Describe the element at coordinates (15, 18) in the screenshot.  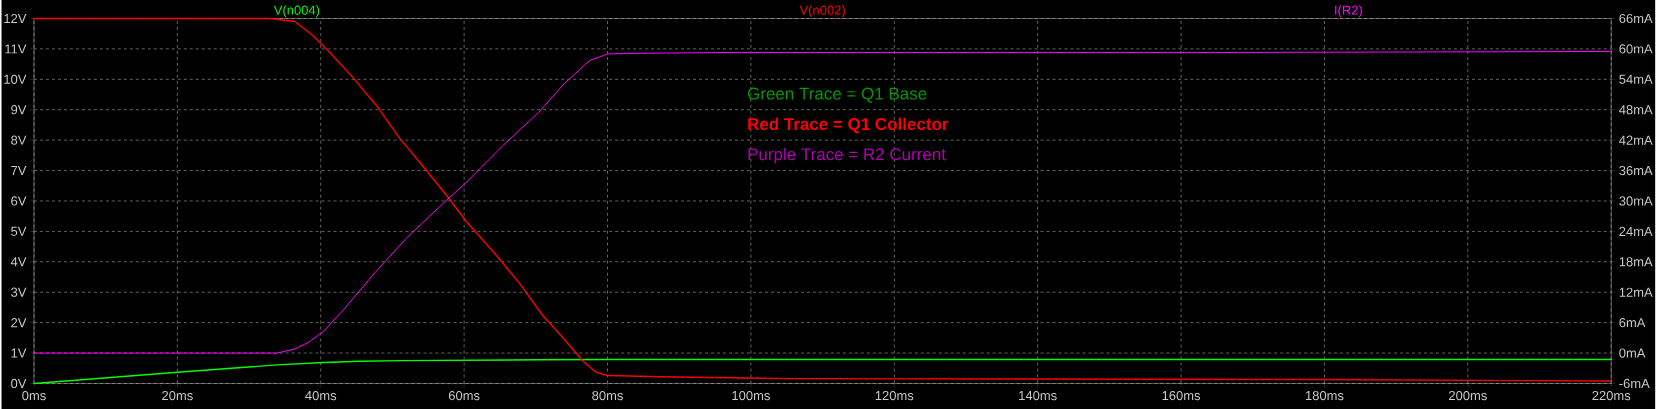
I see `y-tick-label: 12V` at that location.